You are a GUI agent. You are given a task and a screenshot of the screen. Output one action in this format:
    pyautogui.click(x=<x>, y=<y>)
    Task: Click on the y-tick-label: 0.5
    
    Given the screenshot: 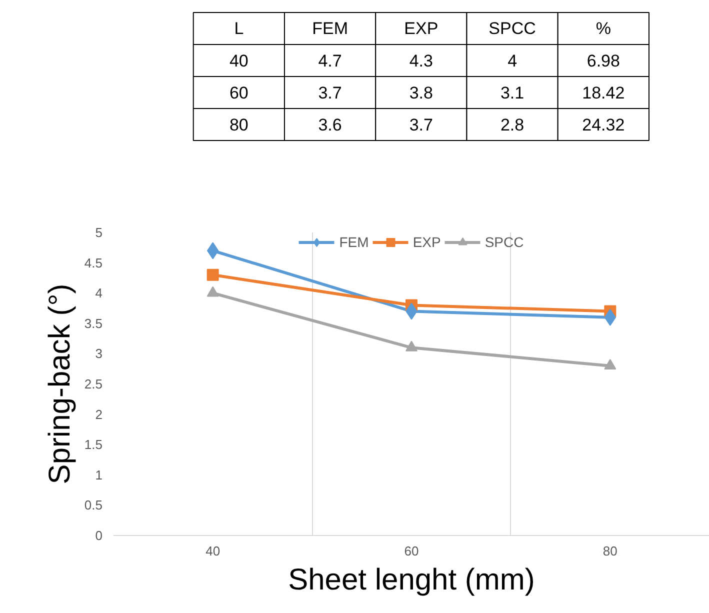 What is the action you would take?
    pyautogui.click(x=93, y=505)
    